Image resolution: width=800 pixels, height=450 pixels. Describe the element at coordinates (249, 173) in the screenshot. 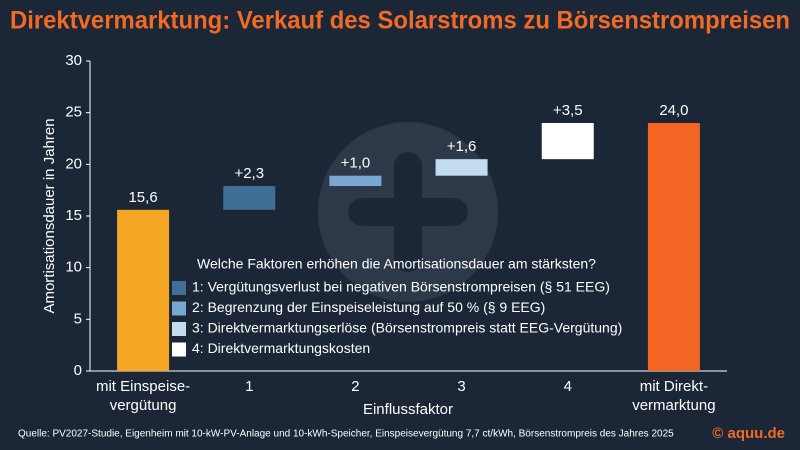

I see `value-label: +2,3` at that location.